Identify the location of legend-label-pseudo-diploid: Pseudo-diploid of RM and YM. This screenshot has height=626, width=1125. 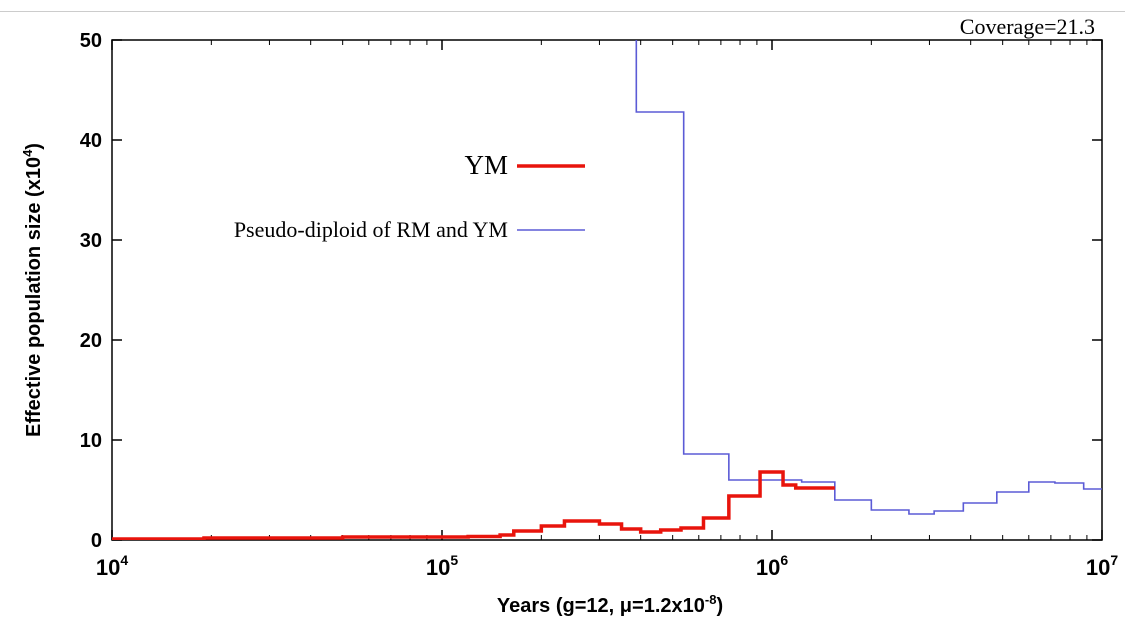
(371, 229).